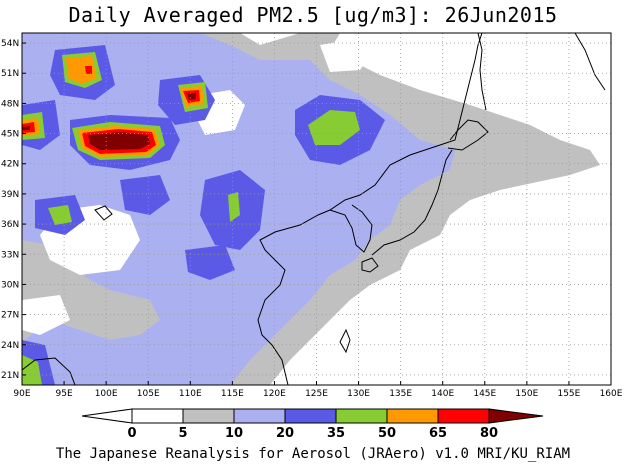  Describe the element at coordinates (191, 96) in the screenshot. I see `contour-80-plus-b` at that location.